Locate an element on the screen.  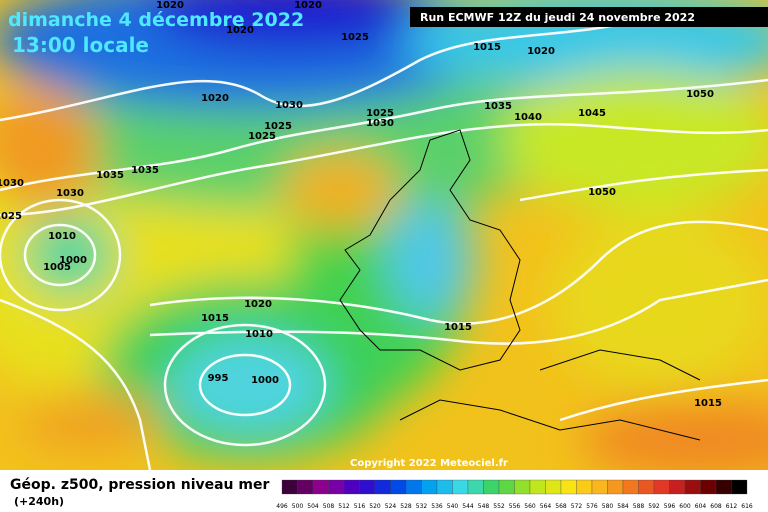
lead-time: (+240h) is located at coordinates (39, 501).